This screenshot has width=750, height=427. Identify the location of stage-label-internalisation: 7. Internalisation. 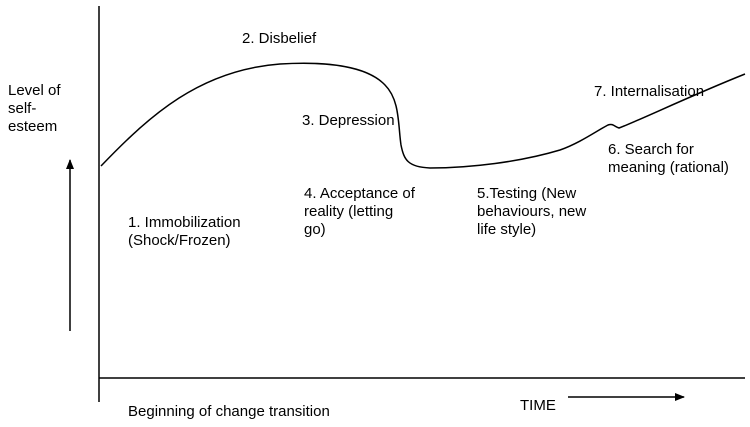
(649, 91).